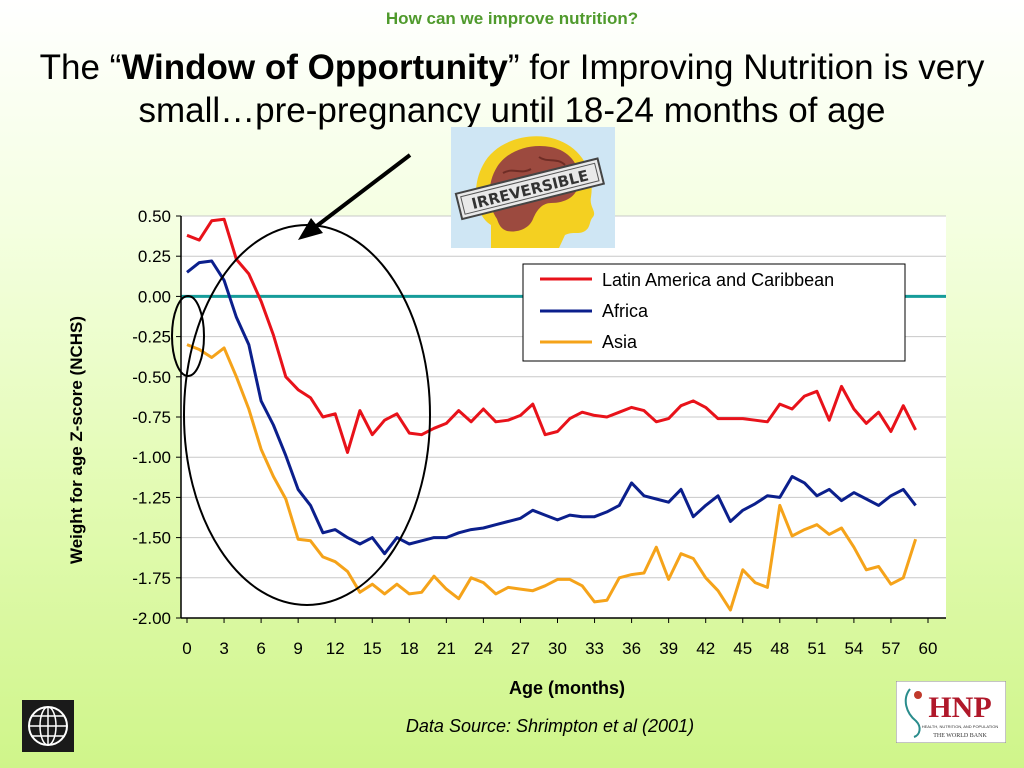 The image size is (1024, 768). What do you see at coordinates (890, 648) in the screenshot?
I see `x-tick-label: 57` at bounding box center [890, 648].